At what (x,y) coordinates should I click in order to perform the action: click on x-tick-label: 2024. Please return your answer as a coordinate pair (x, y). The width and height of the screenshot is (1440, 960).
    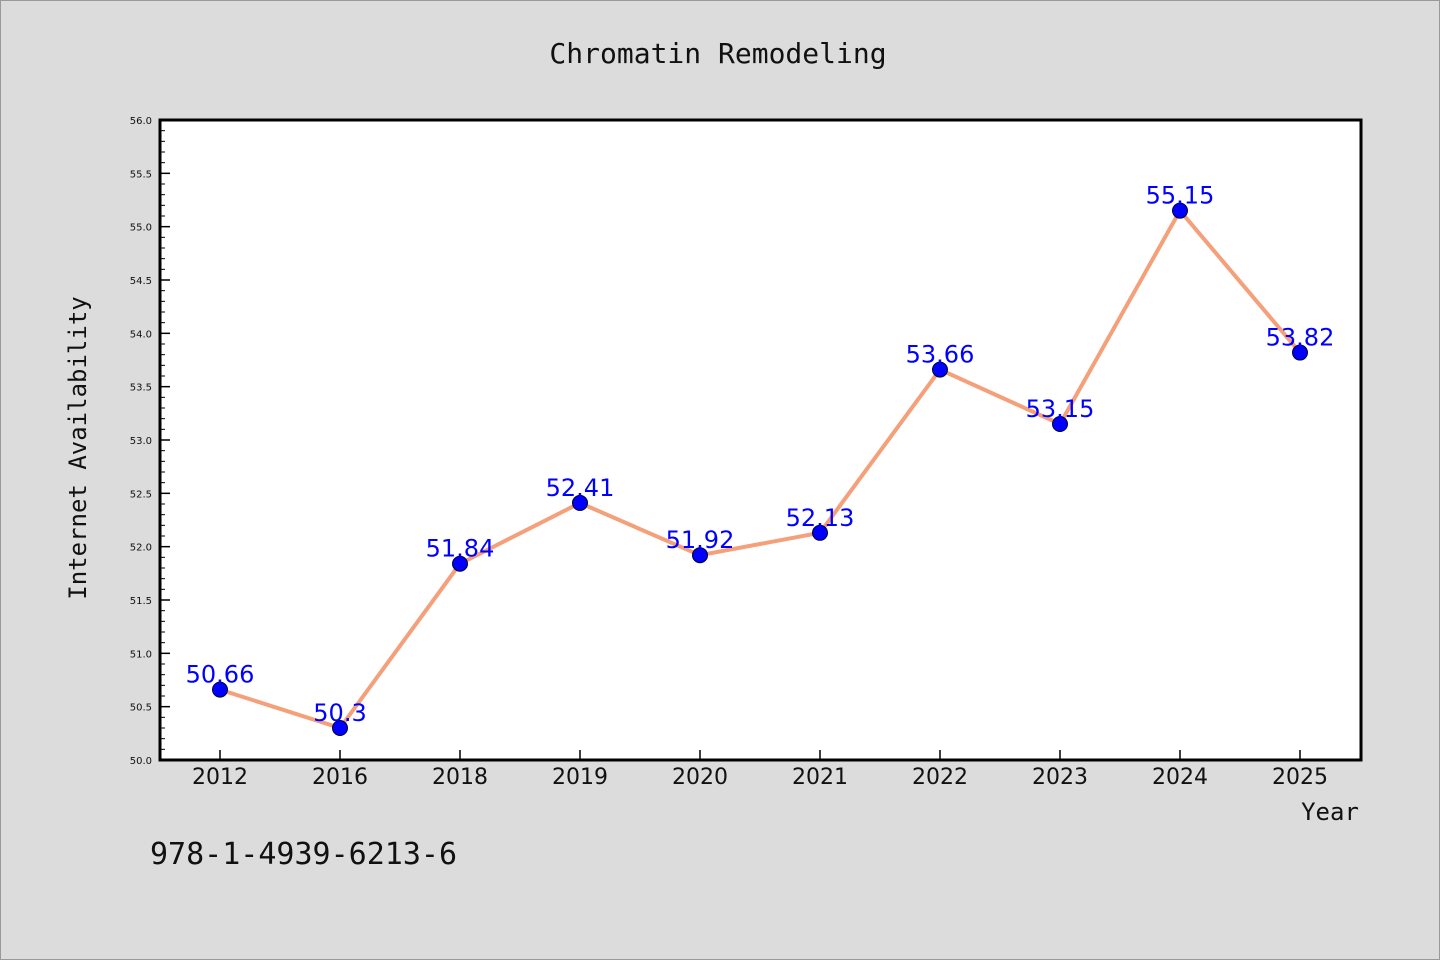
    Looking at the image, I should click on (1180, 777).